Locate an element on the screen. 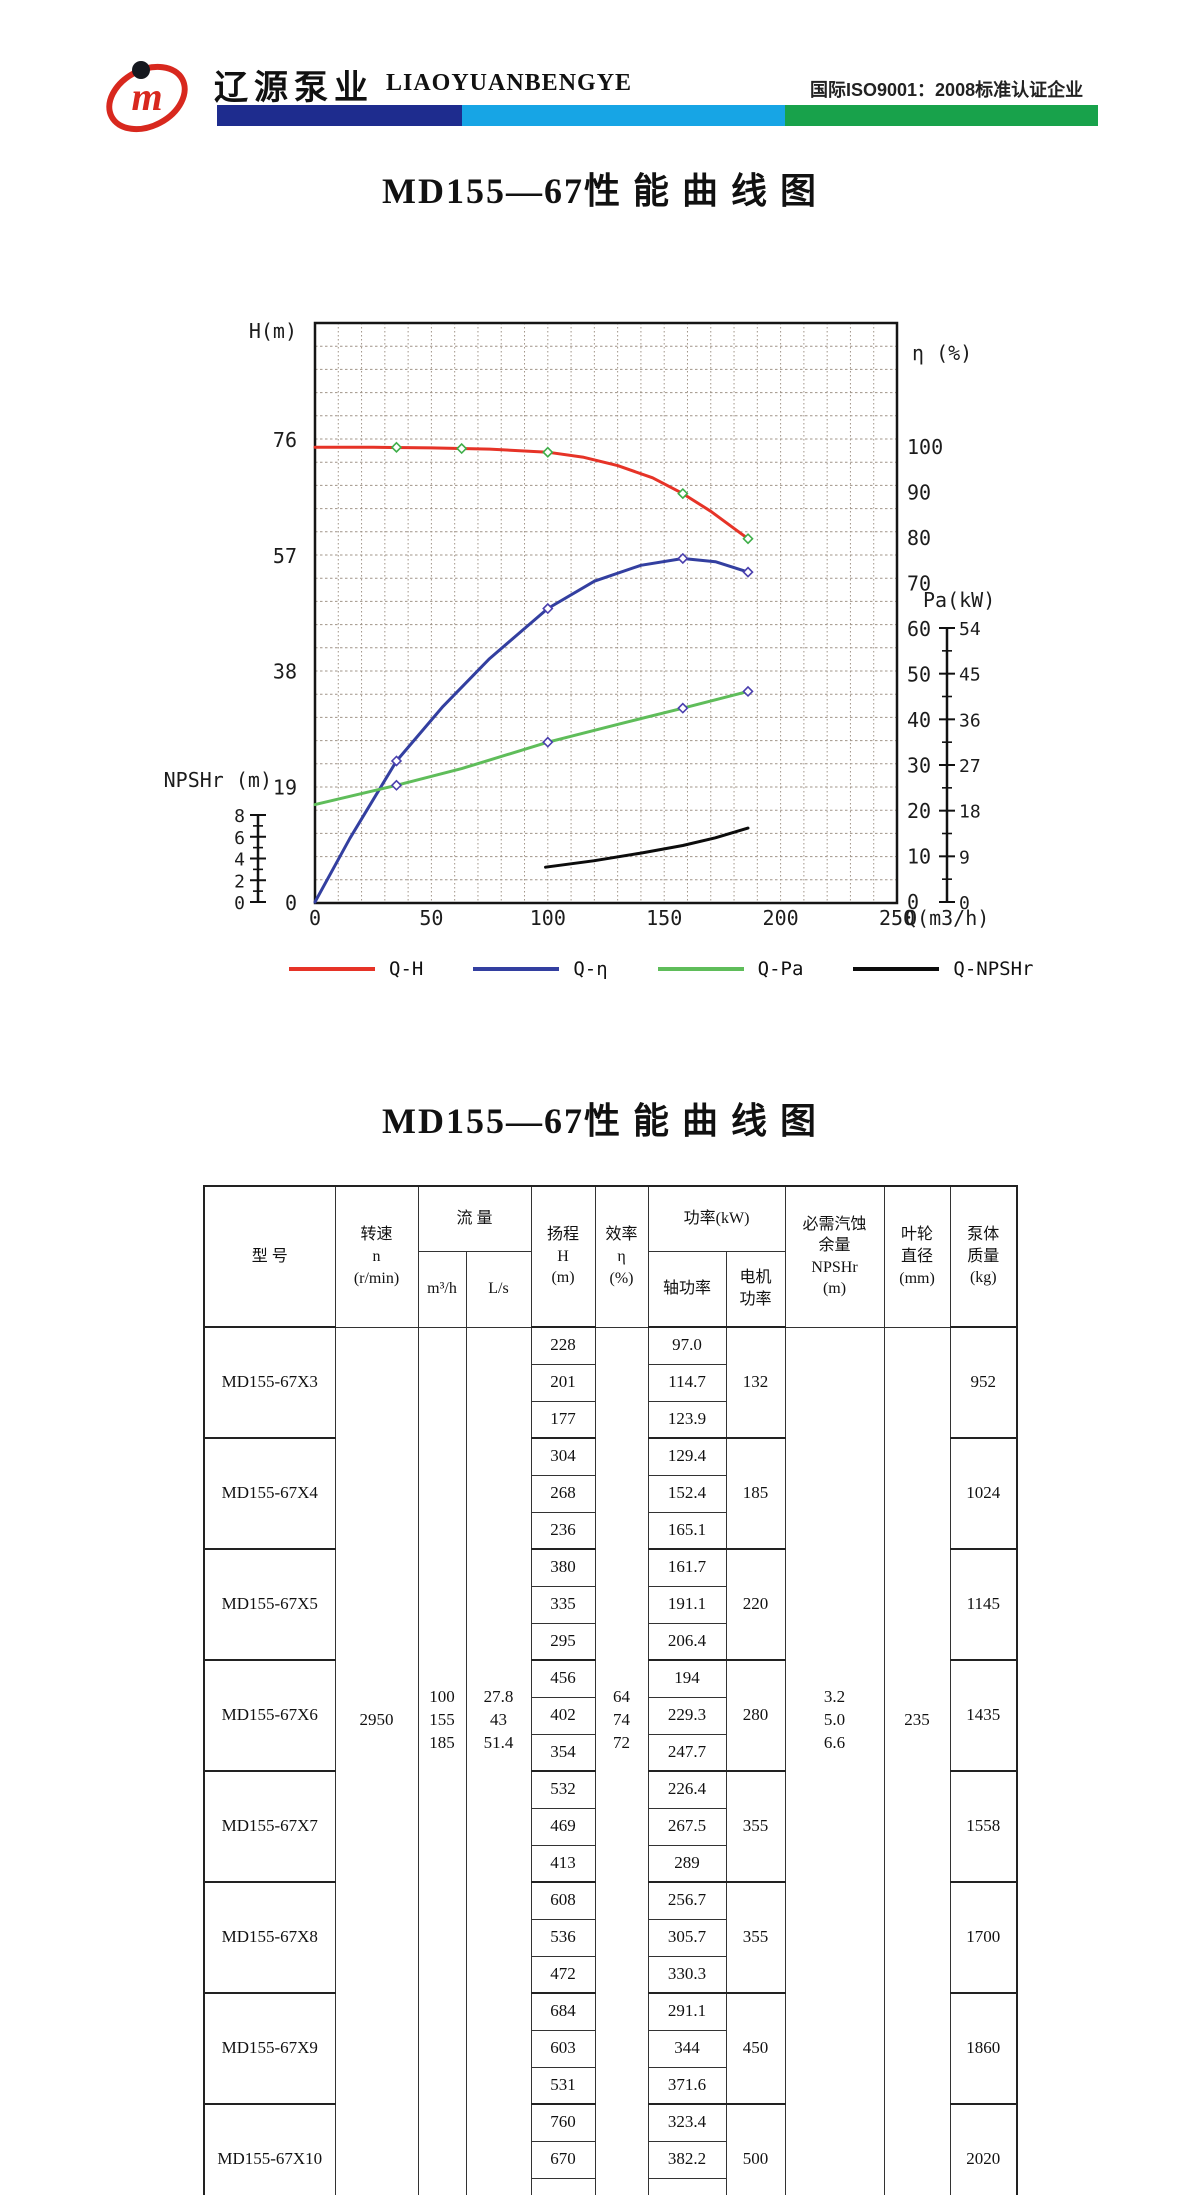 The width and height of the screenshot is (1200, 2195). chart-legend: Q-H Q-η Q-Pa Q-NPSHr is located at coordinates (686, 969).